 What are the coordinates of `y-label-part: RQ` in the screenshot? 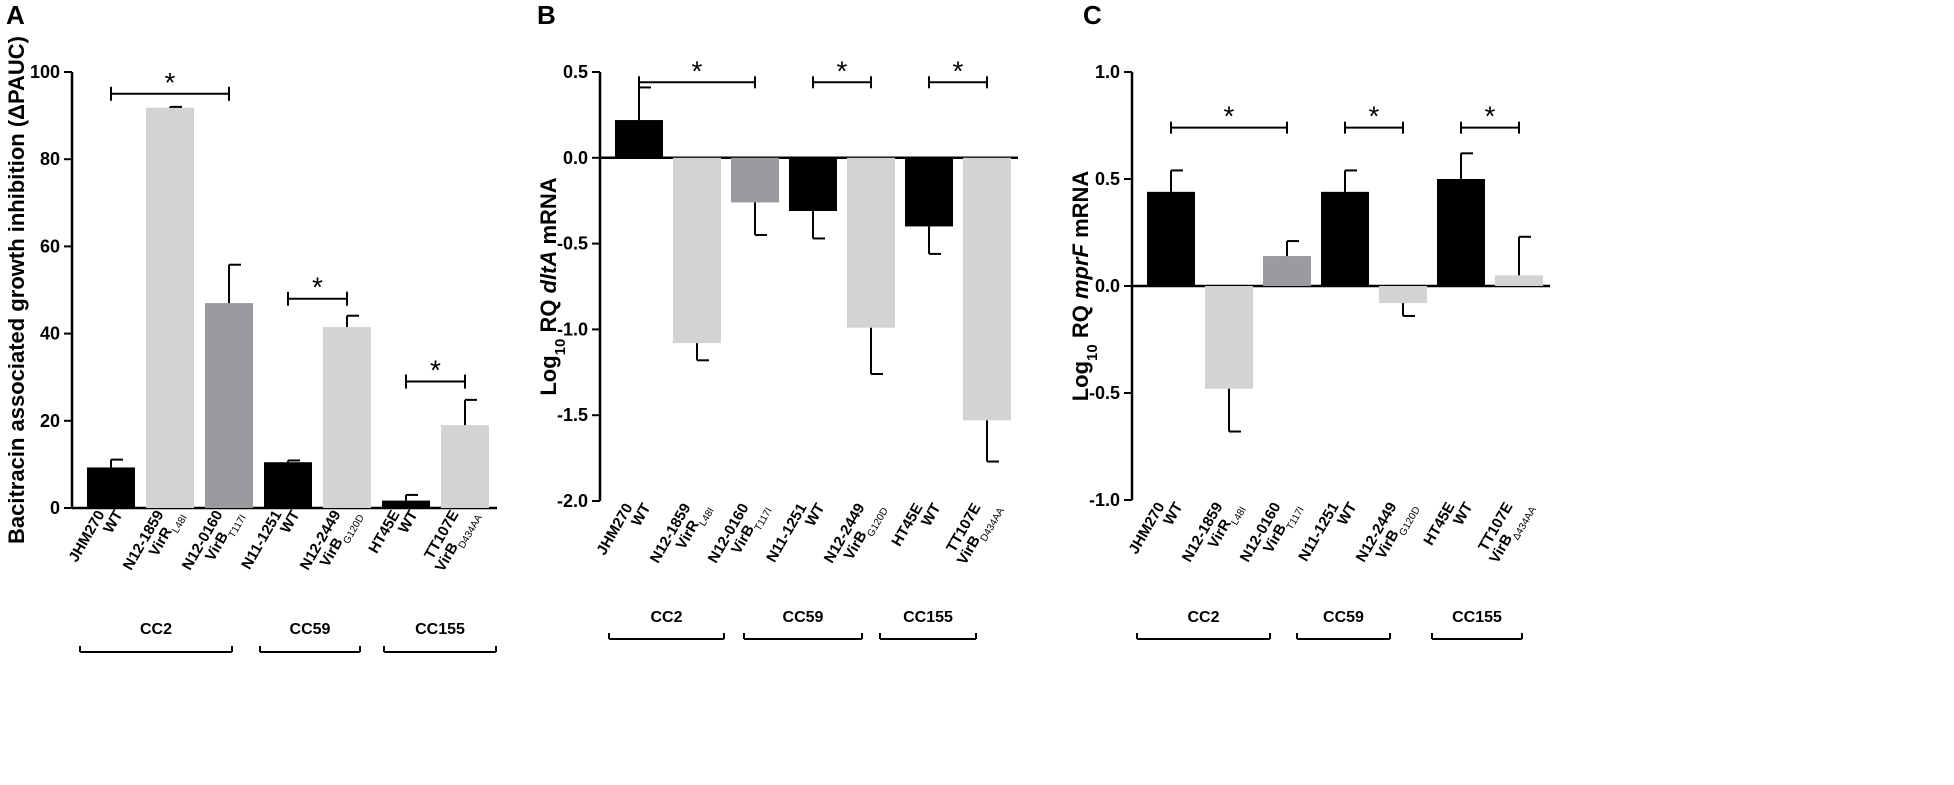 It's located at (548, 315).